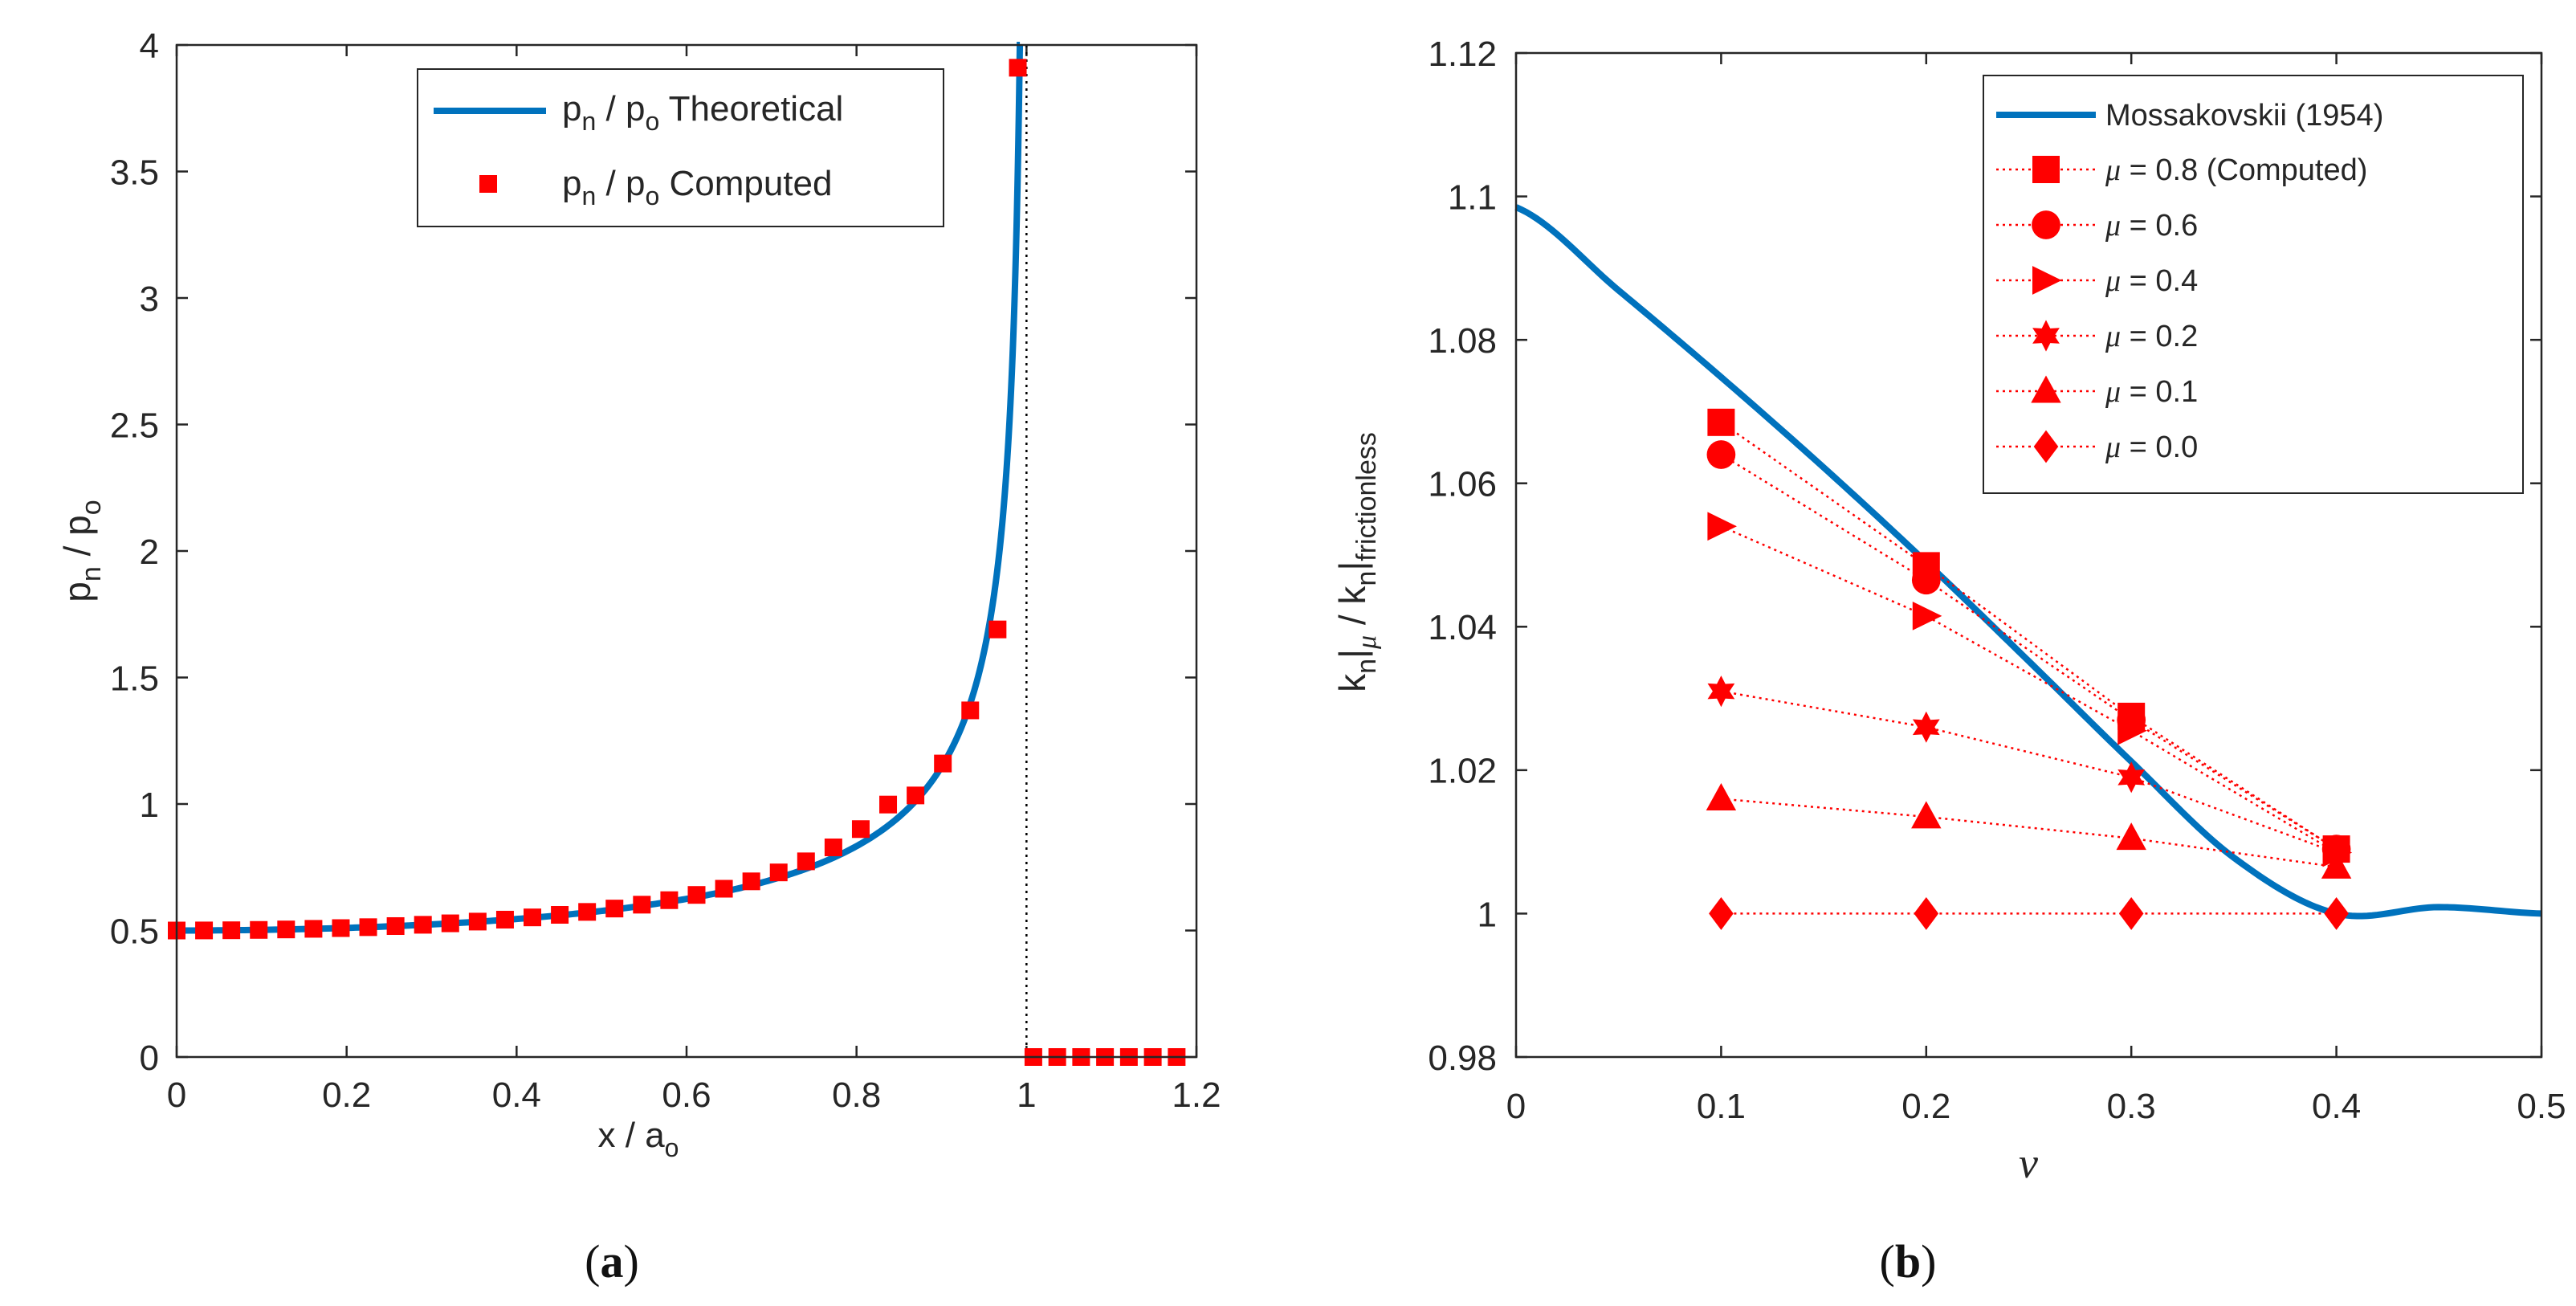 This screenshot has height=1306, width=2576. What do you see at coordinates (1462, 54) in the screenshot?
I see `y-tick-label: 1.12` at bounding box center [1462, 54].